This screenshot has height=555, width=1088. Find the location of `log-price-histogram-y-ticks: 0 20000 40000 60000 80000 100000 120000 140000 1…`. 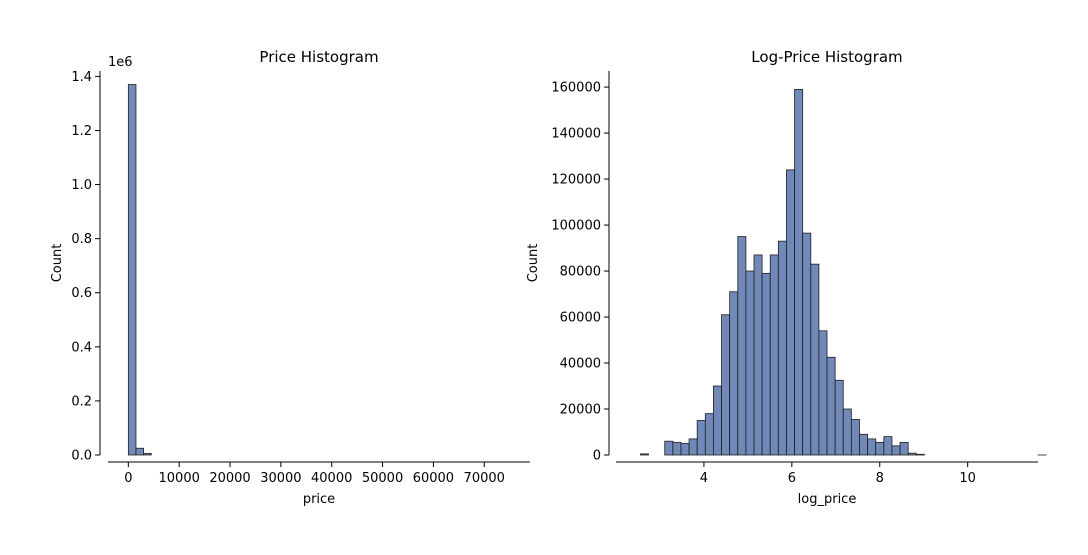

log-price-histogram-y-ticks: 0 20000 40000 60000 80000 100000 120000 140000 1… is located at coordinates (580, 272).